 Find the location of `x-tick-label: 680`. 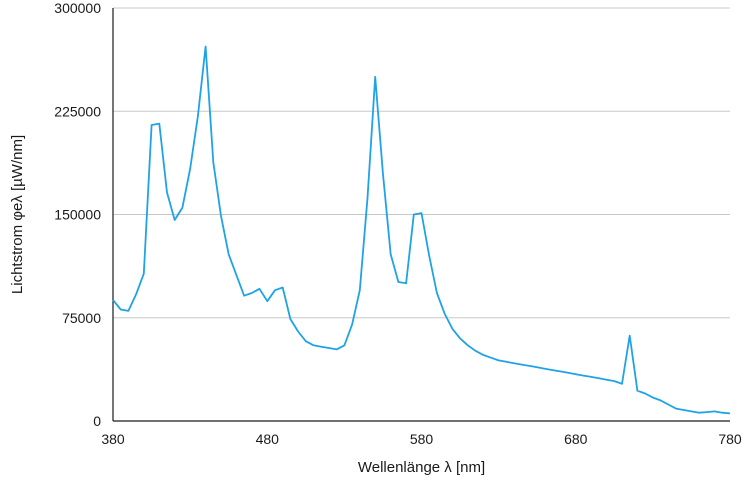

x-tick-label: 680 is located at coordinates (576, 439).